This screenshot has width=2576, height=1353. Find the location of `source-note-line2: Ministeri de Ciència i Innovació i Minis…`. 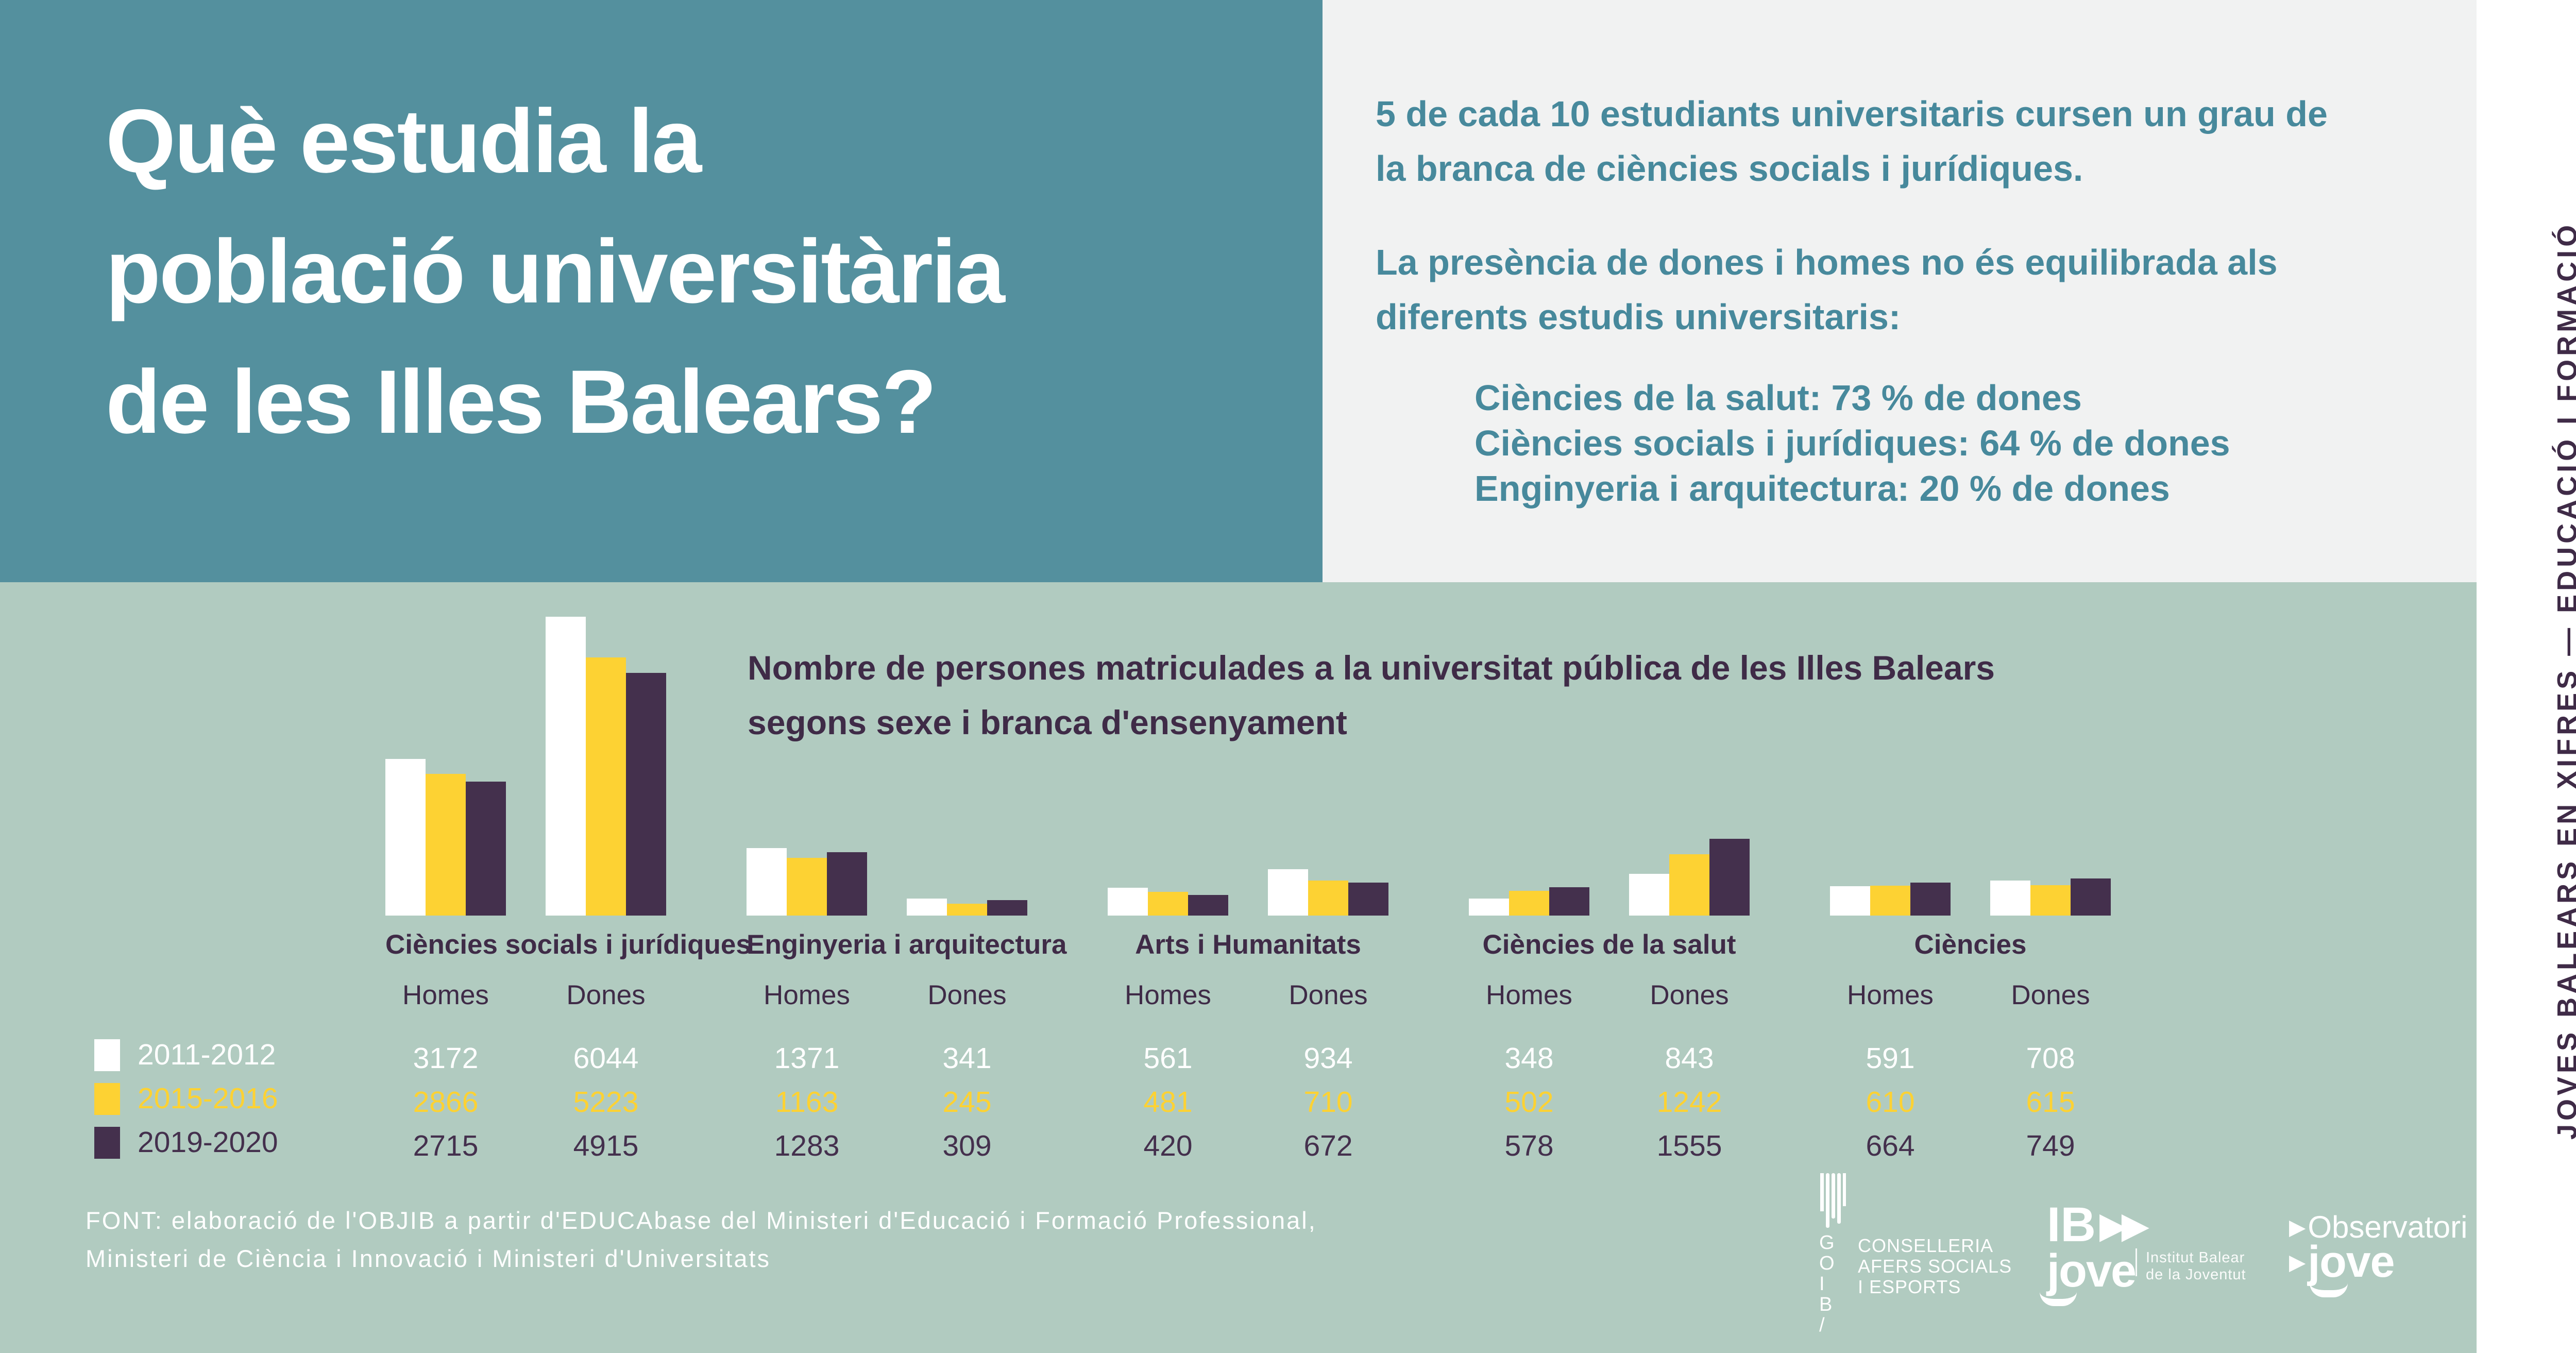

source-note-line2: Ministeri de Ciència i Innovació i Minis… is located at coordinates (428, 1258).